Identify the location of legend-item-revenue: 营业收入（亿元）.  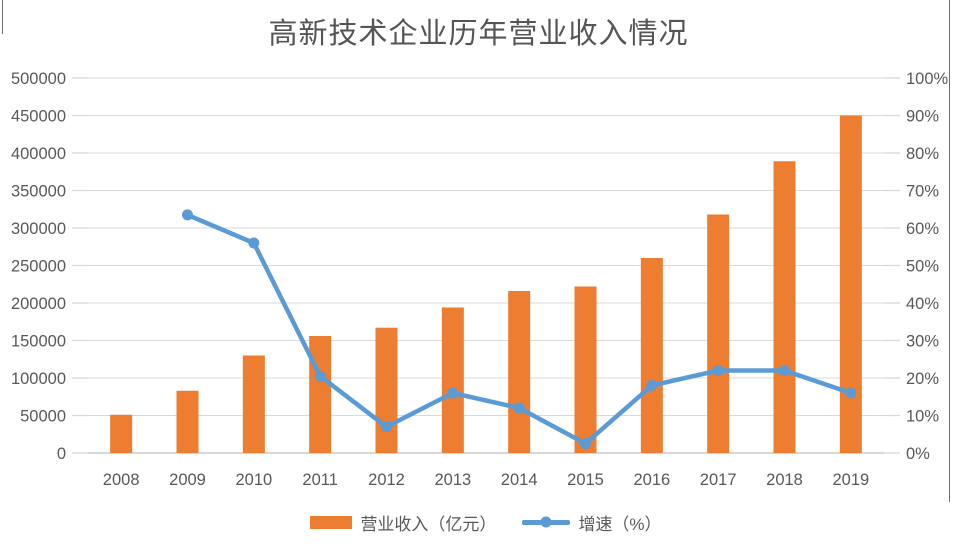
(403, 522).